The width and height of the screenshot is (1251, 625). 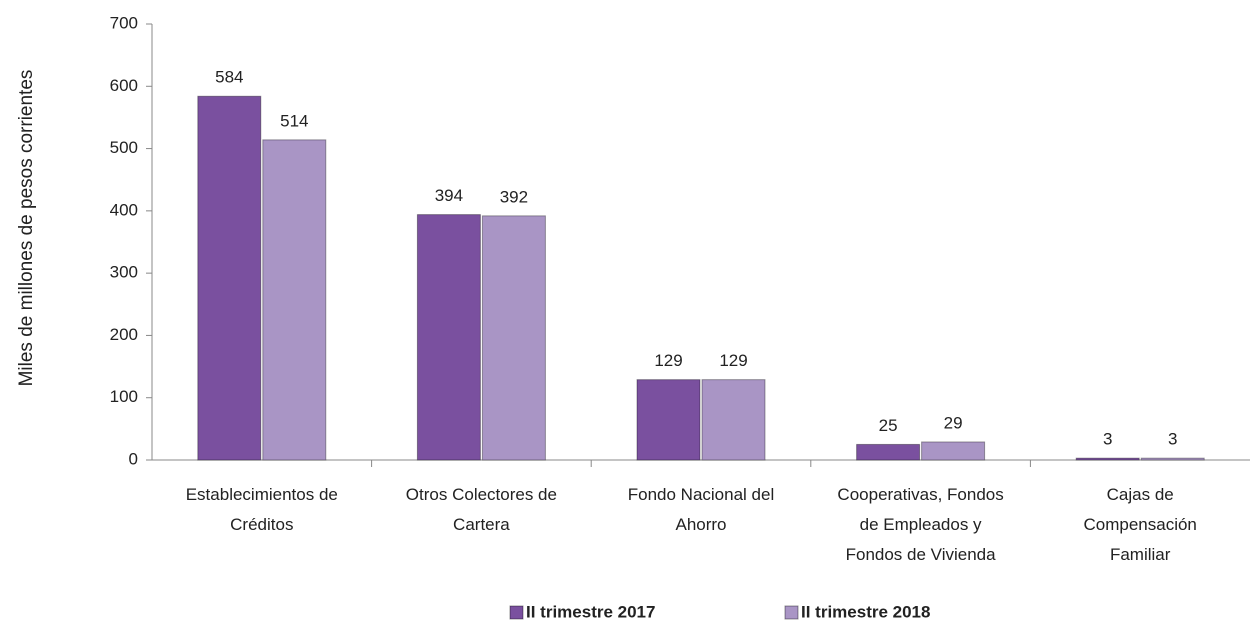 I want to click on y-tick-label: 600, so click(x=124, y=85).